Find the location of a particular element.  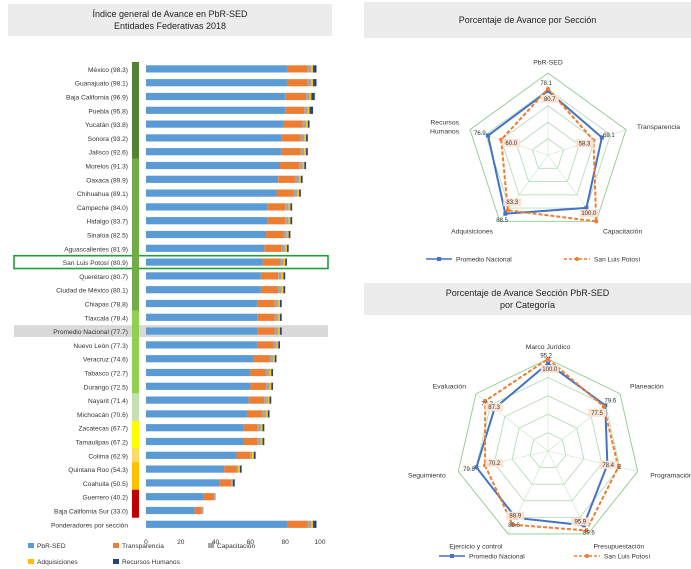

radar-category-subtitle: por Categoría is located at coordinates (527, 305).